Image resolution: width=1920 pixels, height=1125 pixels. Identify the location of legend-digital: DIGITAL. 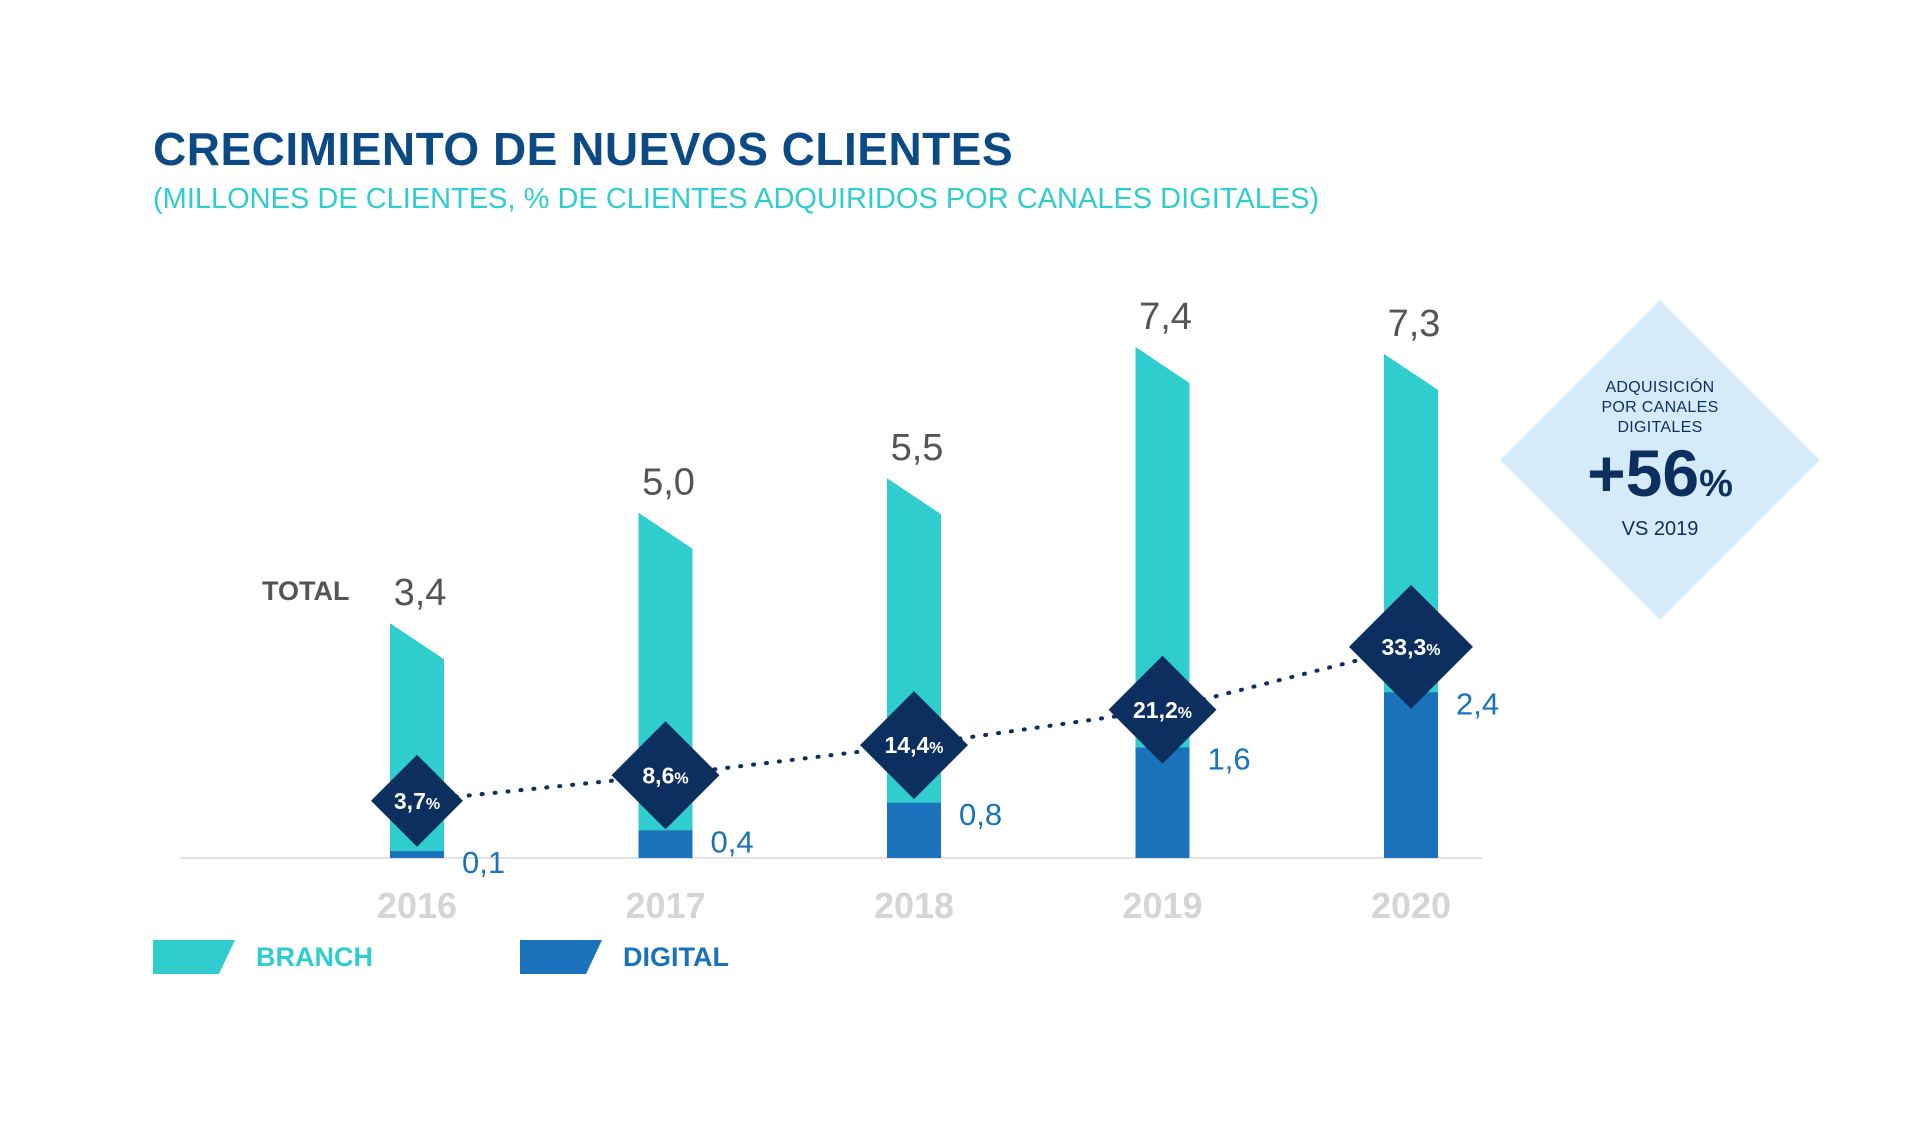
(650, 957).